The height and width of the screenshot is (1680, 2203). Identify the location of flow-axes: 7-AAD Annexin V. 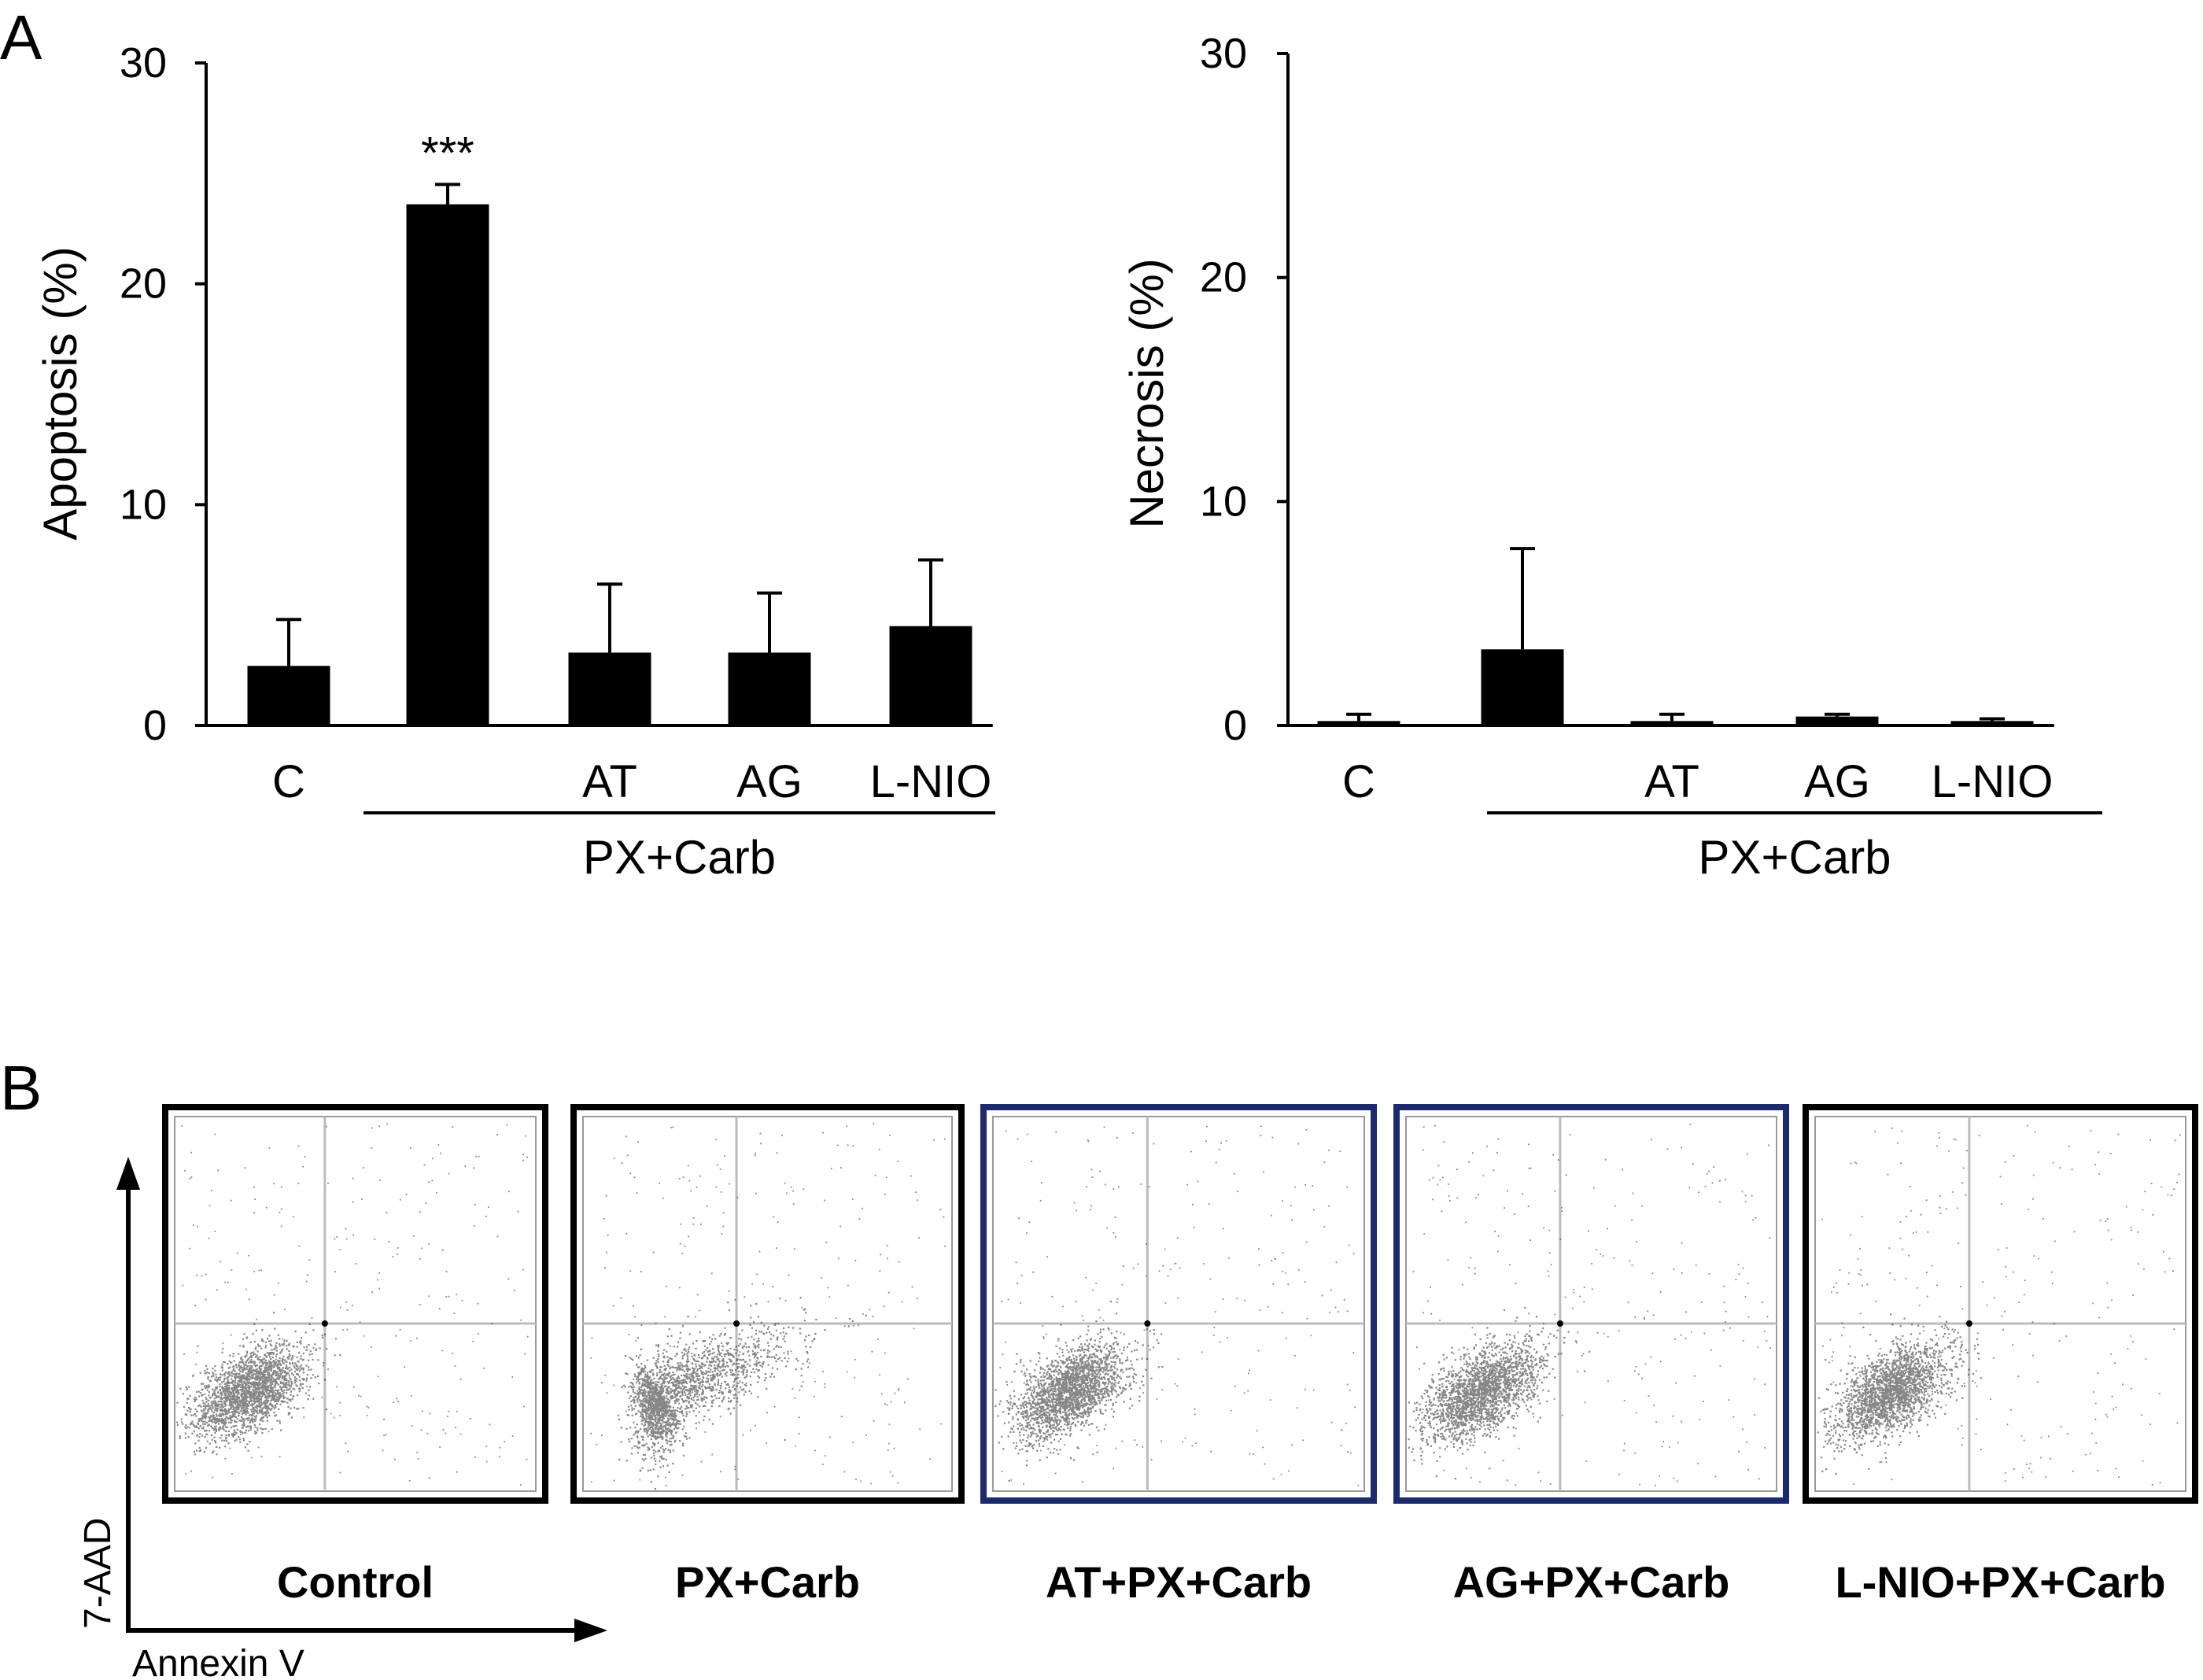
(342, 1418).